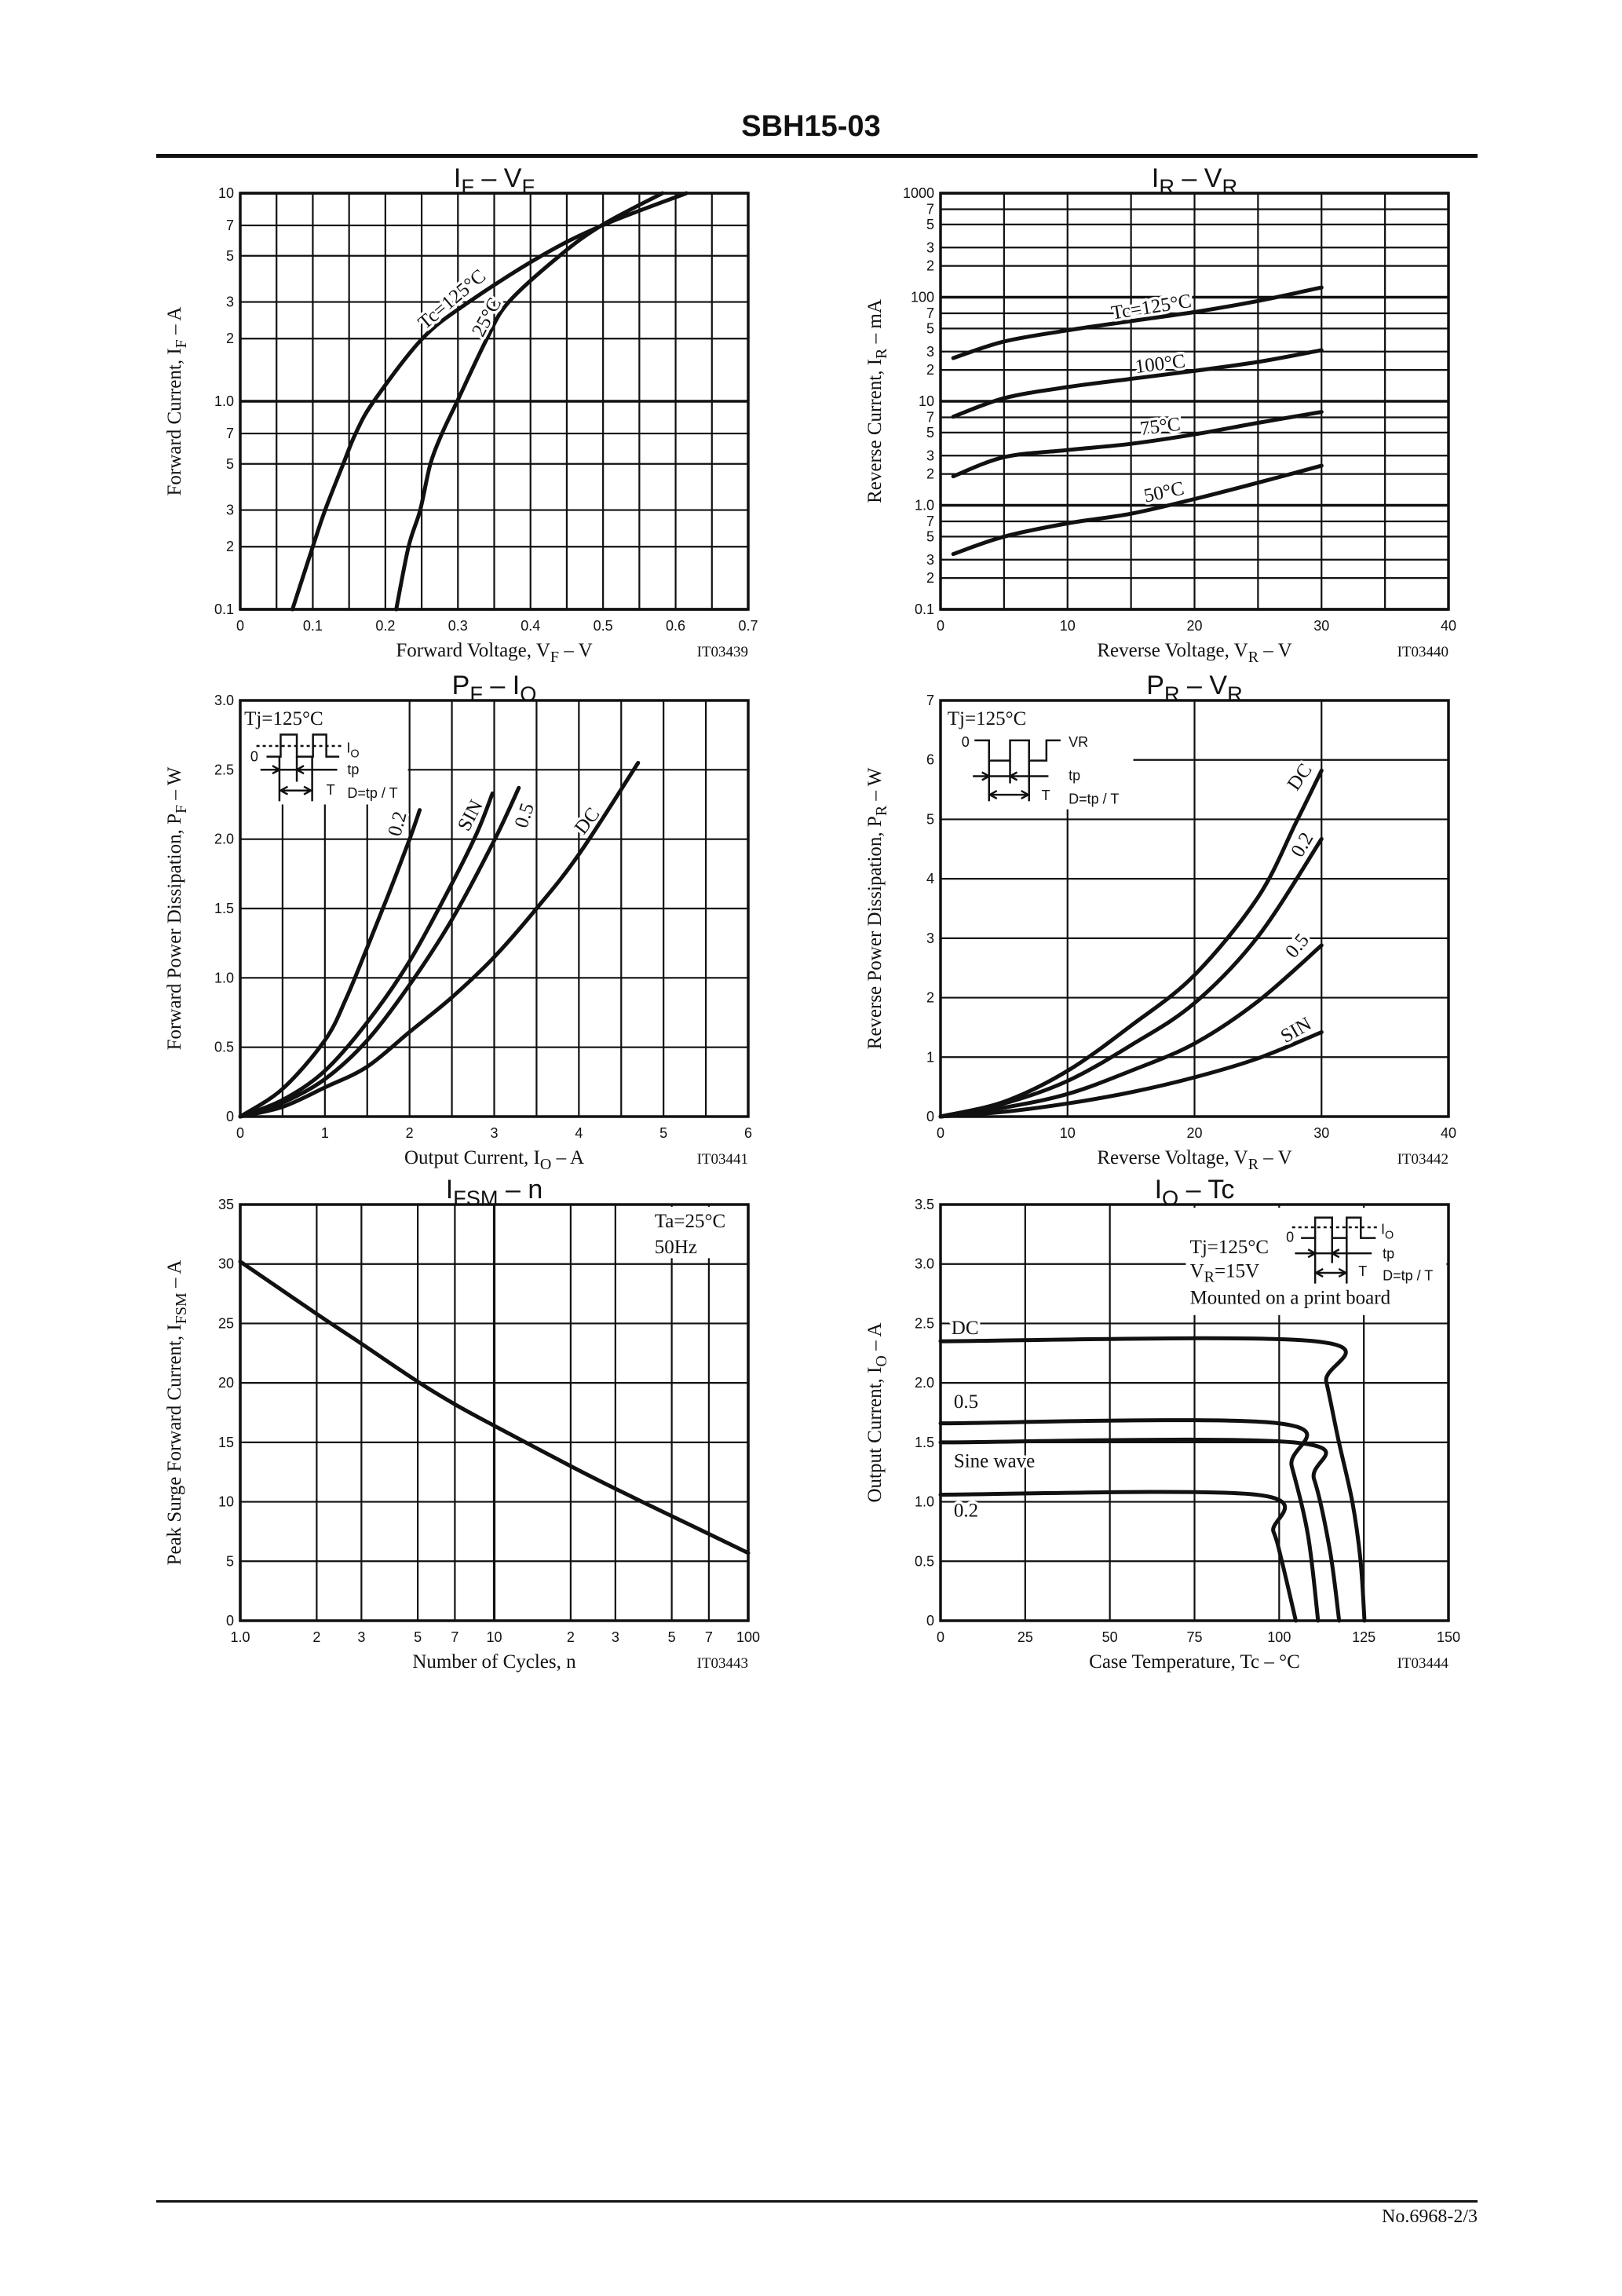  What do you see at coordinates (882, 810) in the screenshot?
I see `y-axis-label-part: R` at bounding box center [882, 810].